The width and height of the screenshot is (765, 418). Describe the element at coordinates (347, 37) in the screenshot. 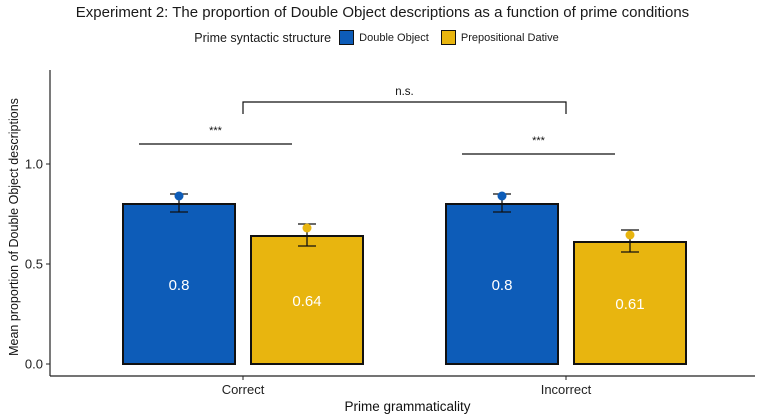

I see `legend-swatch-double-object` at that location.